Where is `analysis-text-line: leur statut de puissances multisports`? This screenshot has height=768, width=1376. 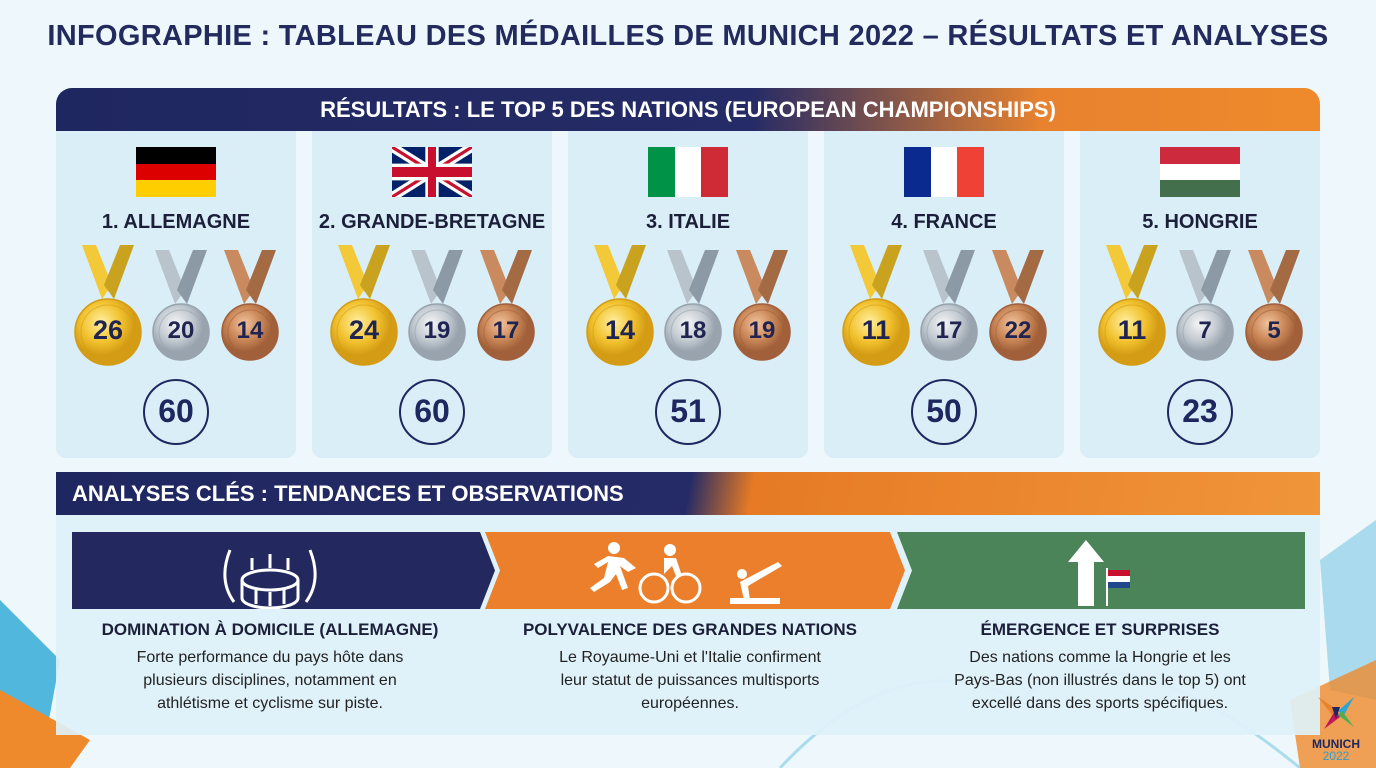
analysis-text-line: leur statut de puissances multisports is located at coordinates (690, 680).